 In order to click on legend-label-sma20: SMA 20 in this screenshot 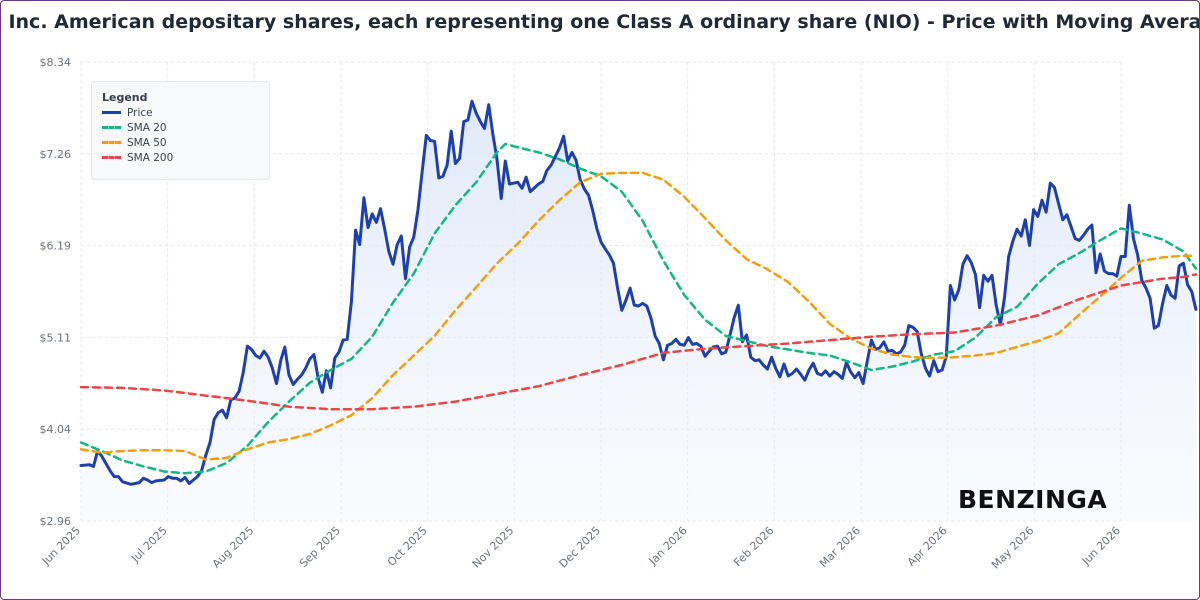, I will do `click(147, 127)`.